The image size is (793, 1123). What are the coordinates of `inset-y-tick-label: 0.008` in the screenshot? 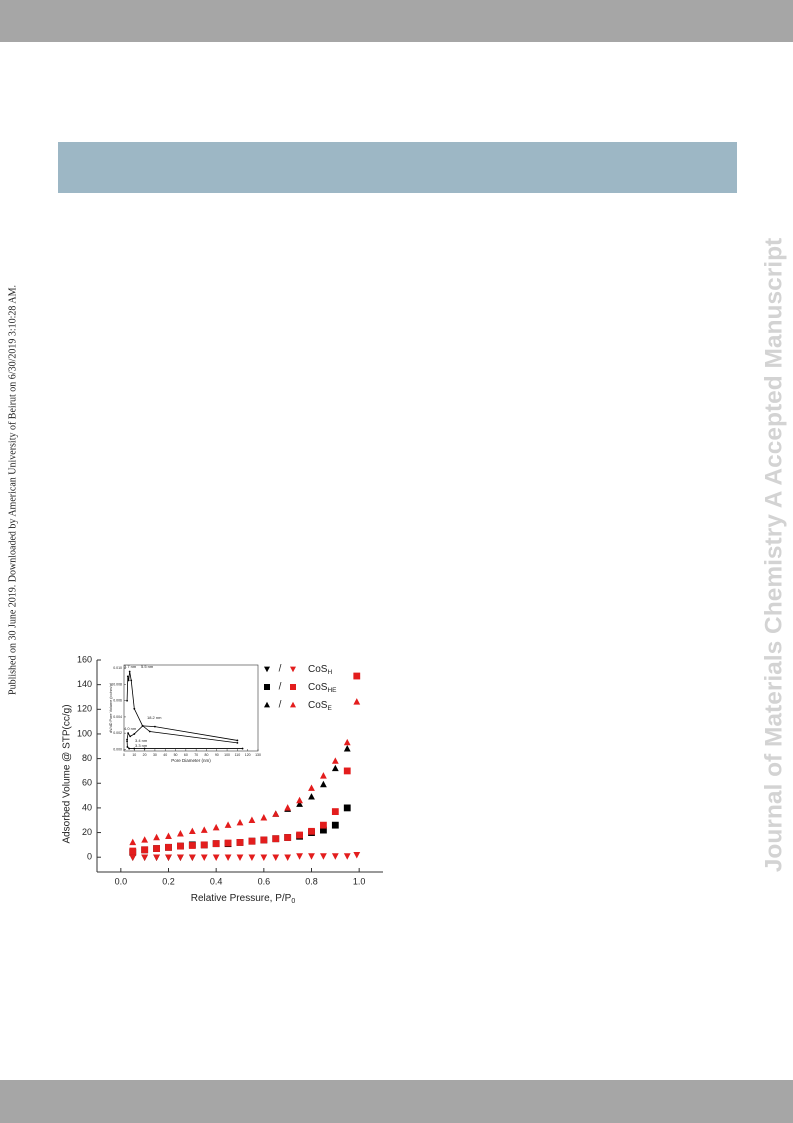 It's located at (117, 684).